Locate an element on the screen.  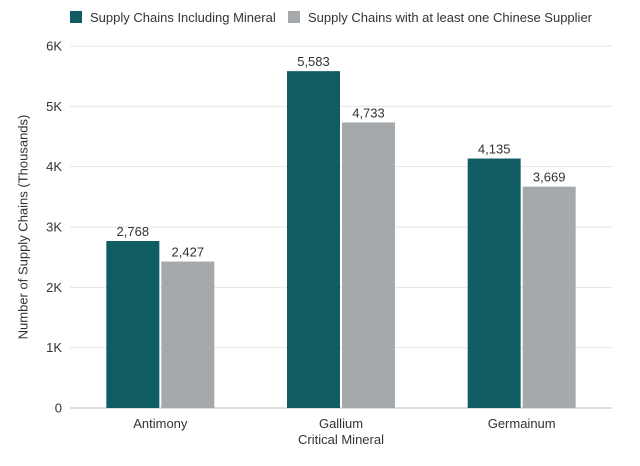
x-axis-title: Critical Mineral is located at coordinates (341, 439).